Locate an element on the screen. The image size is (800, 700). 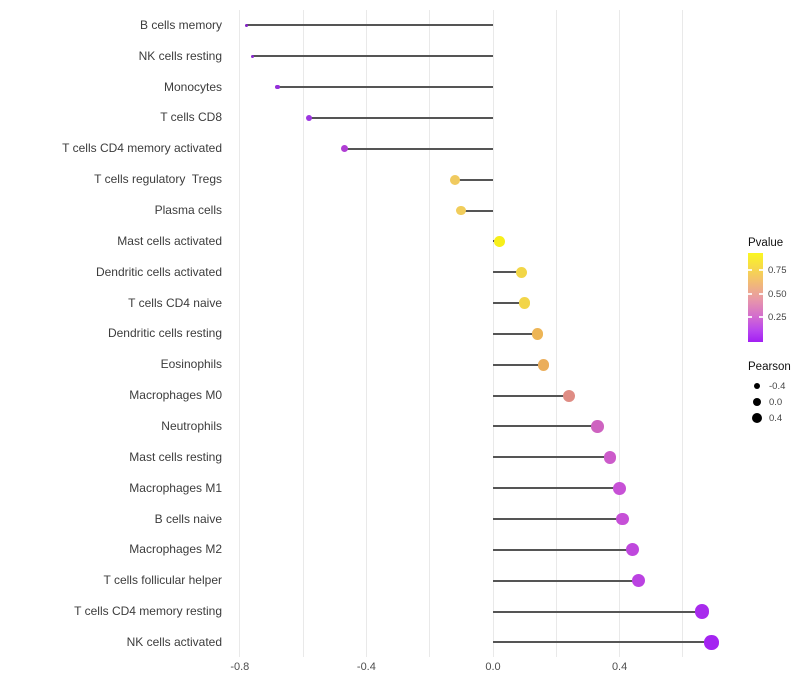
dot-eosinophils is located at coordinates (543, 364).